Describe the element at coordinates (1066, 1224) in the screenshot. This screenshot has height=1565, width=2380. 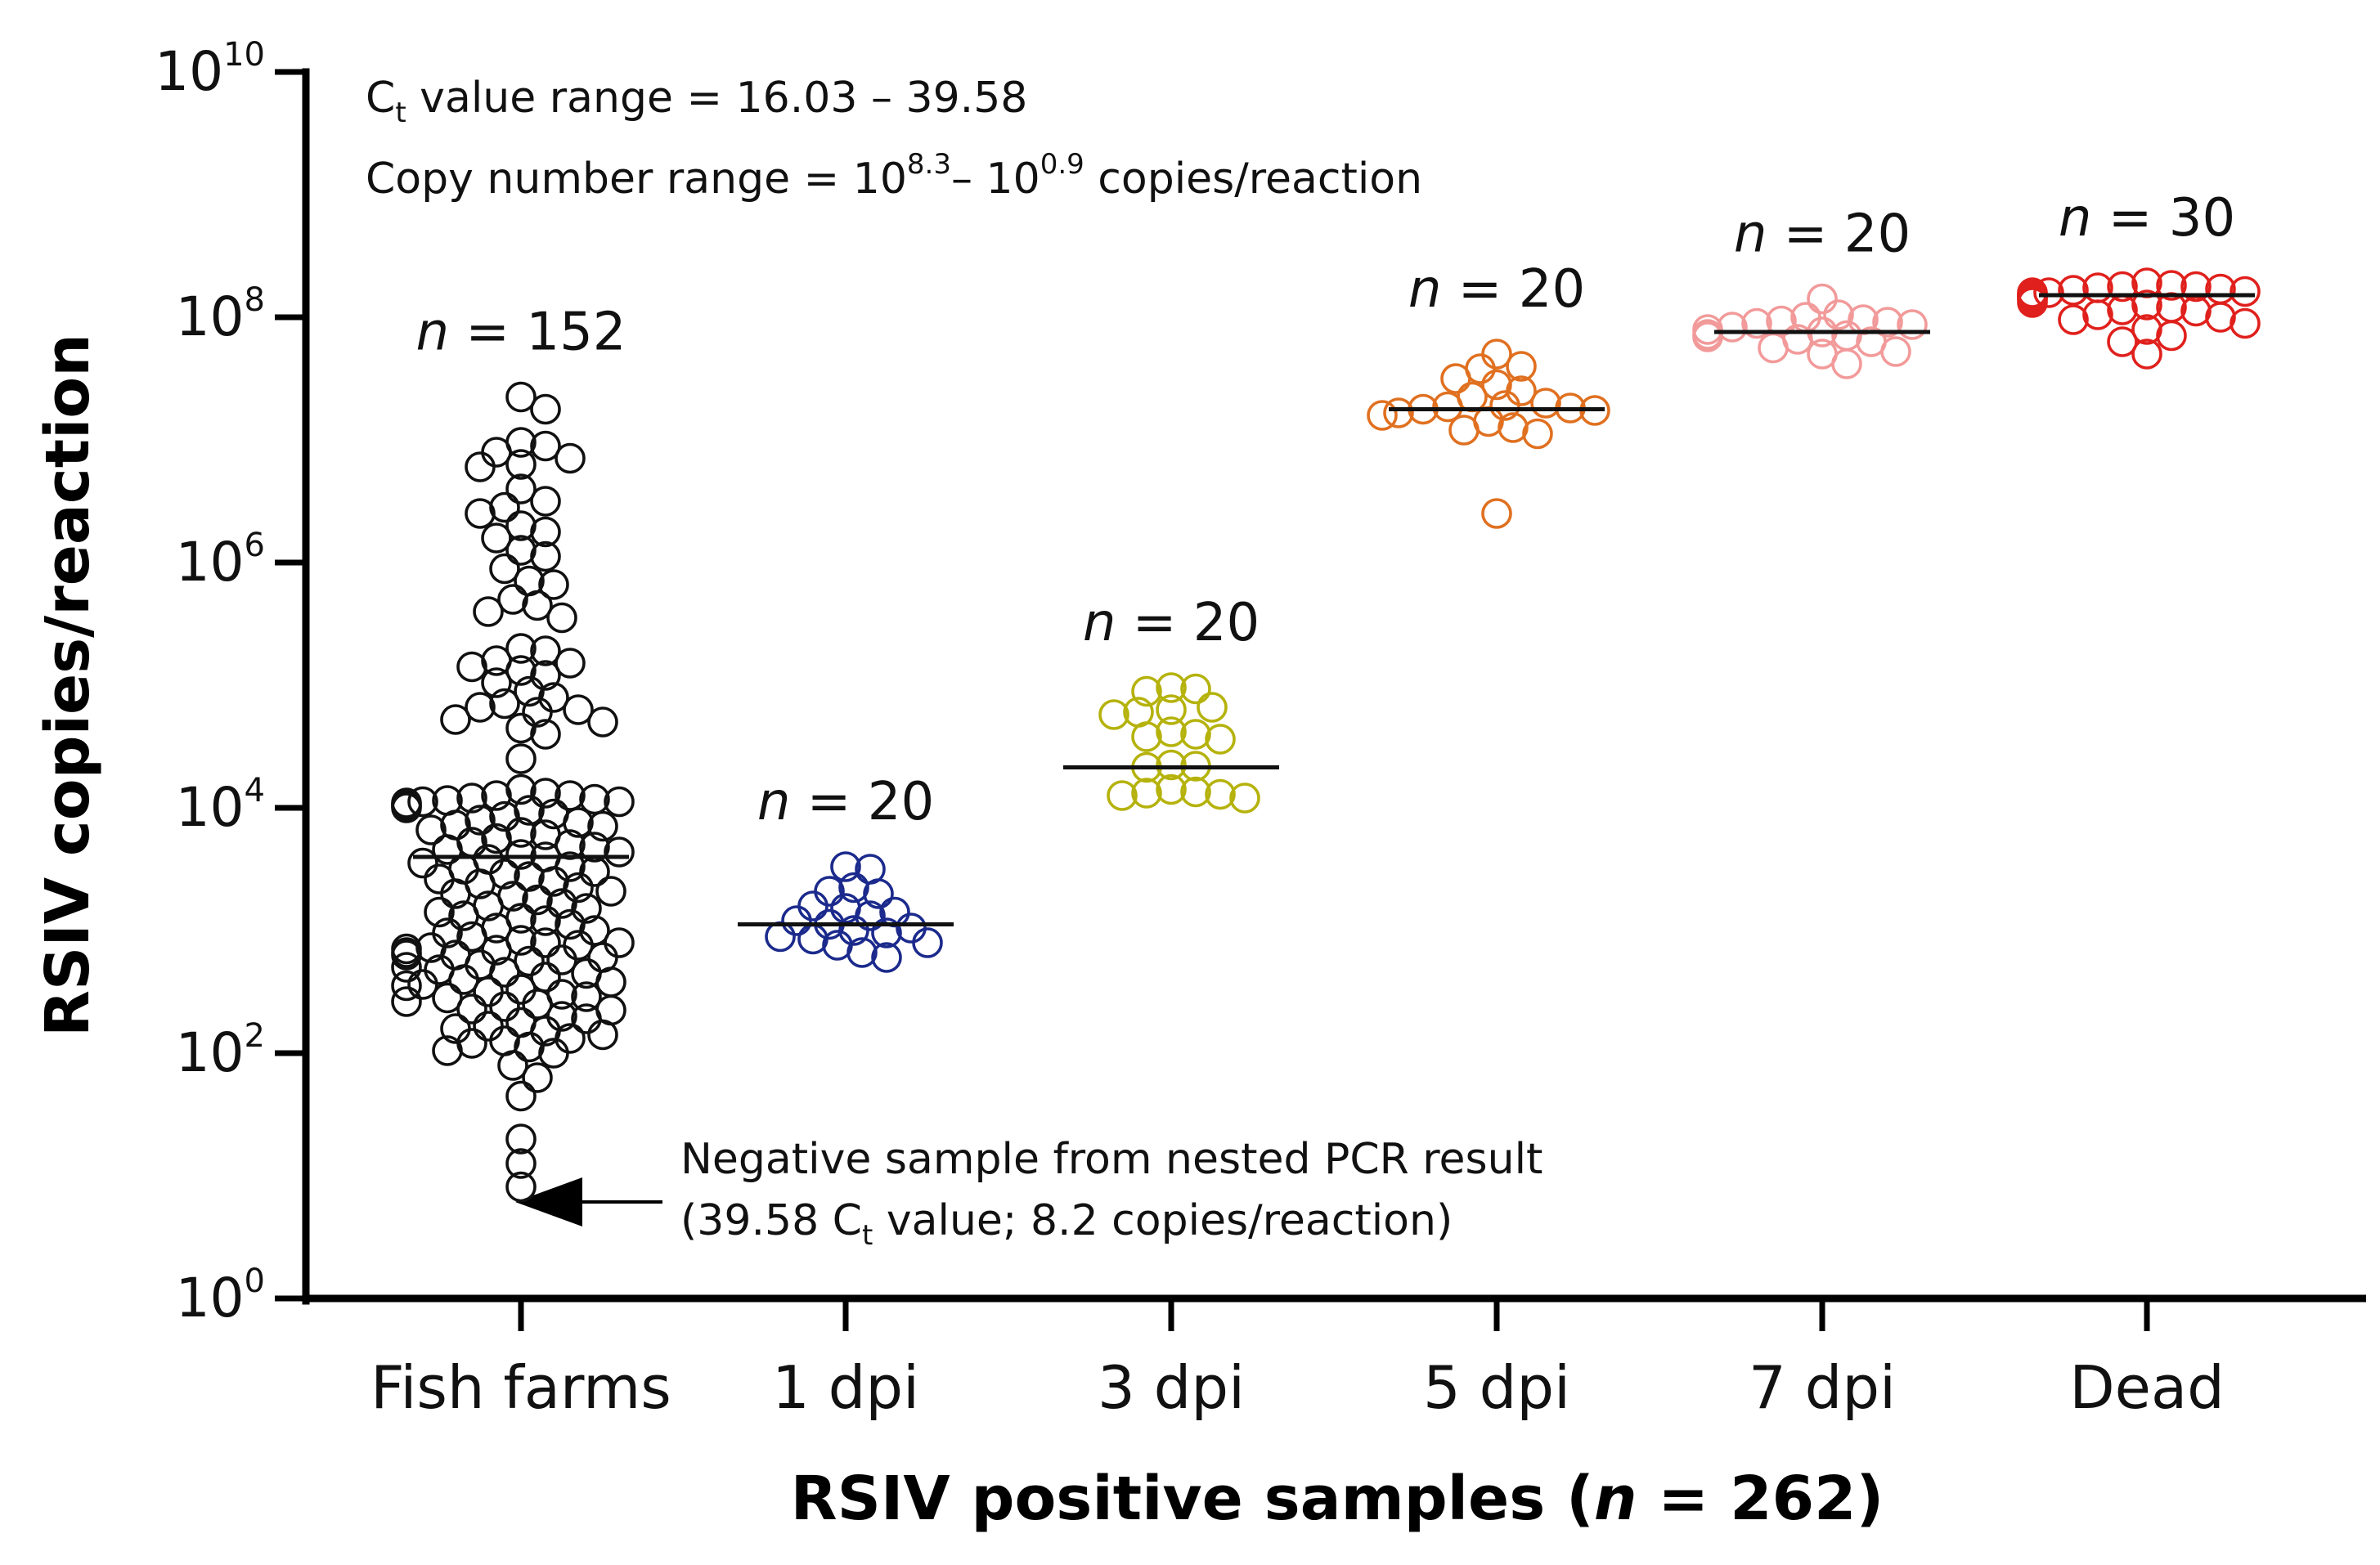
I see `negative-sample-note-line2: (39.58 Ct value; 8.2 copies/reaction)` at that location.